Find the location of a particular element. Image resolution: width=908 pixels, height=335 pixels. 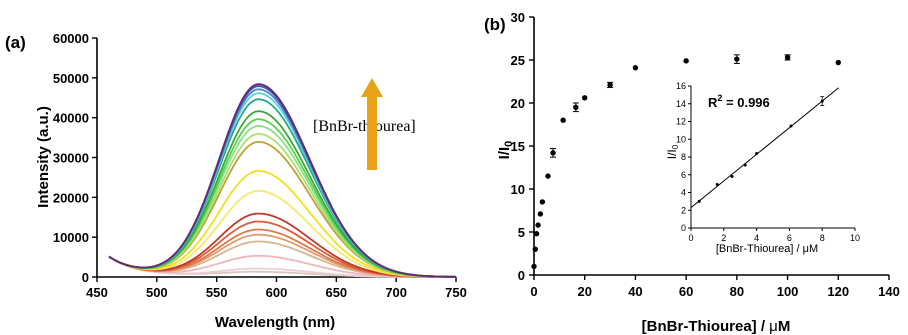

inset-ytick-label: 14 is located at coordinates (681, 104).